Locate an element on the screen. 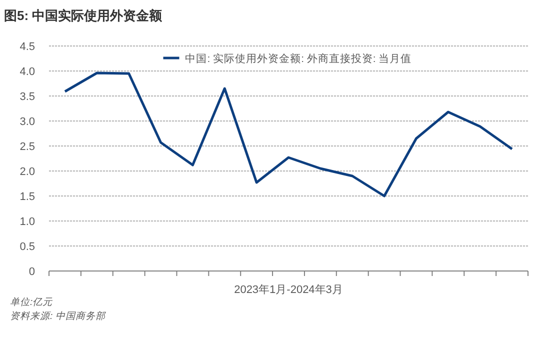 This screenshot has width=550, height=337. text: 单位:亿元 is located at coordinates (32, 302).